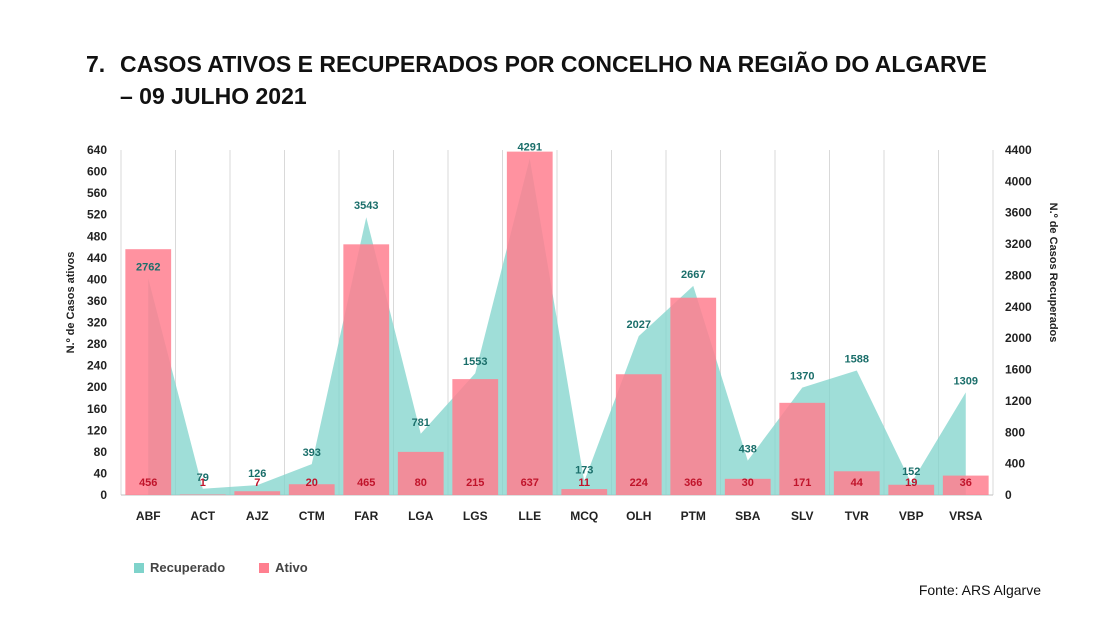 This screenshot has height=631, width=1117. What do you see at coordinates (1015, 464) in the screenshot?
I see `y2-tick-label: 400` at bounding box center [1015, 464].